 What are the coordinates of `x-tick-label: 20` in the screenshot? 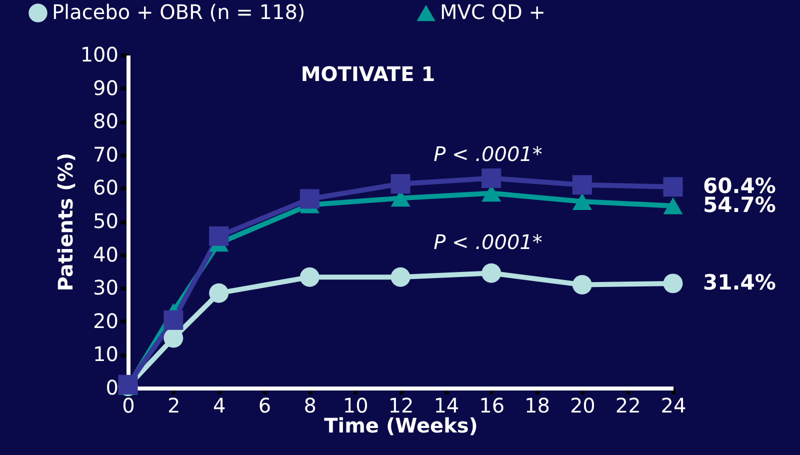 It's located at (583, 406).